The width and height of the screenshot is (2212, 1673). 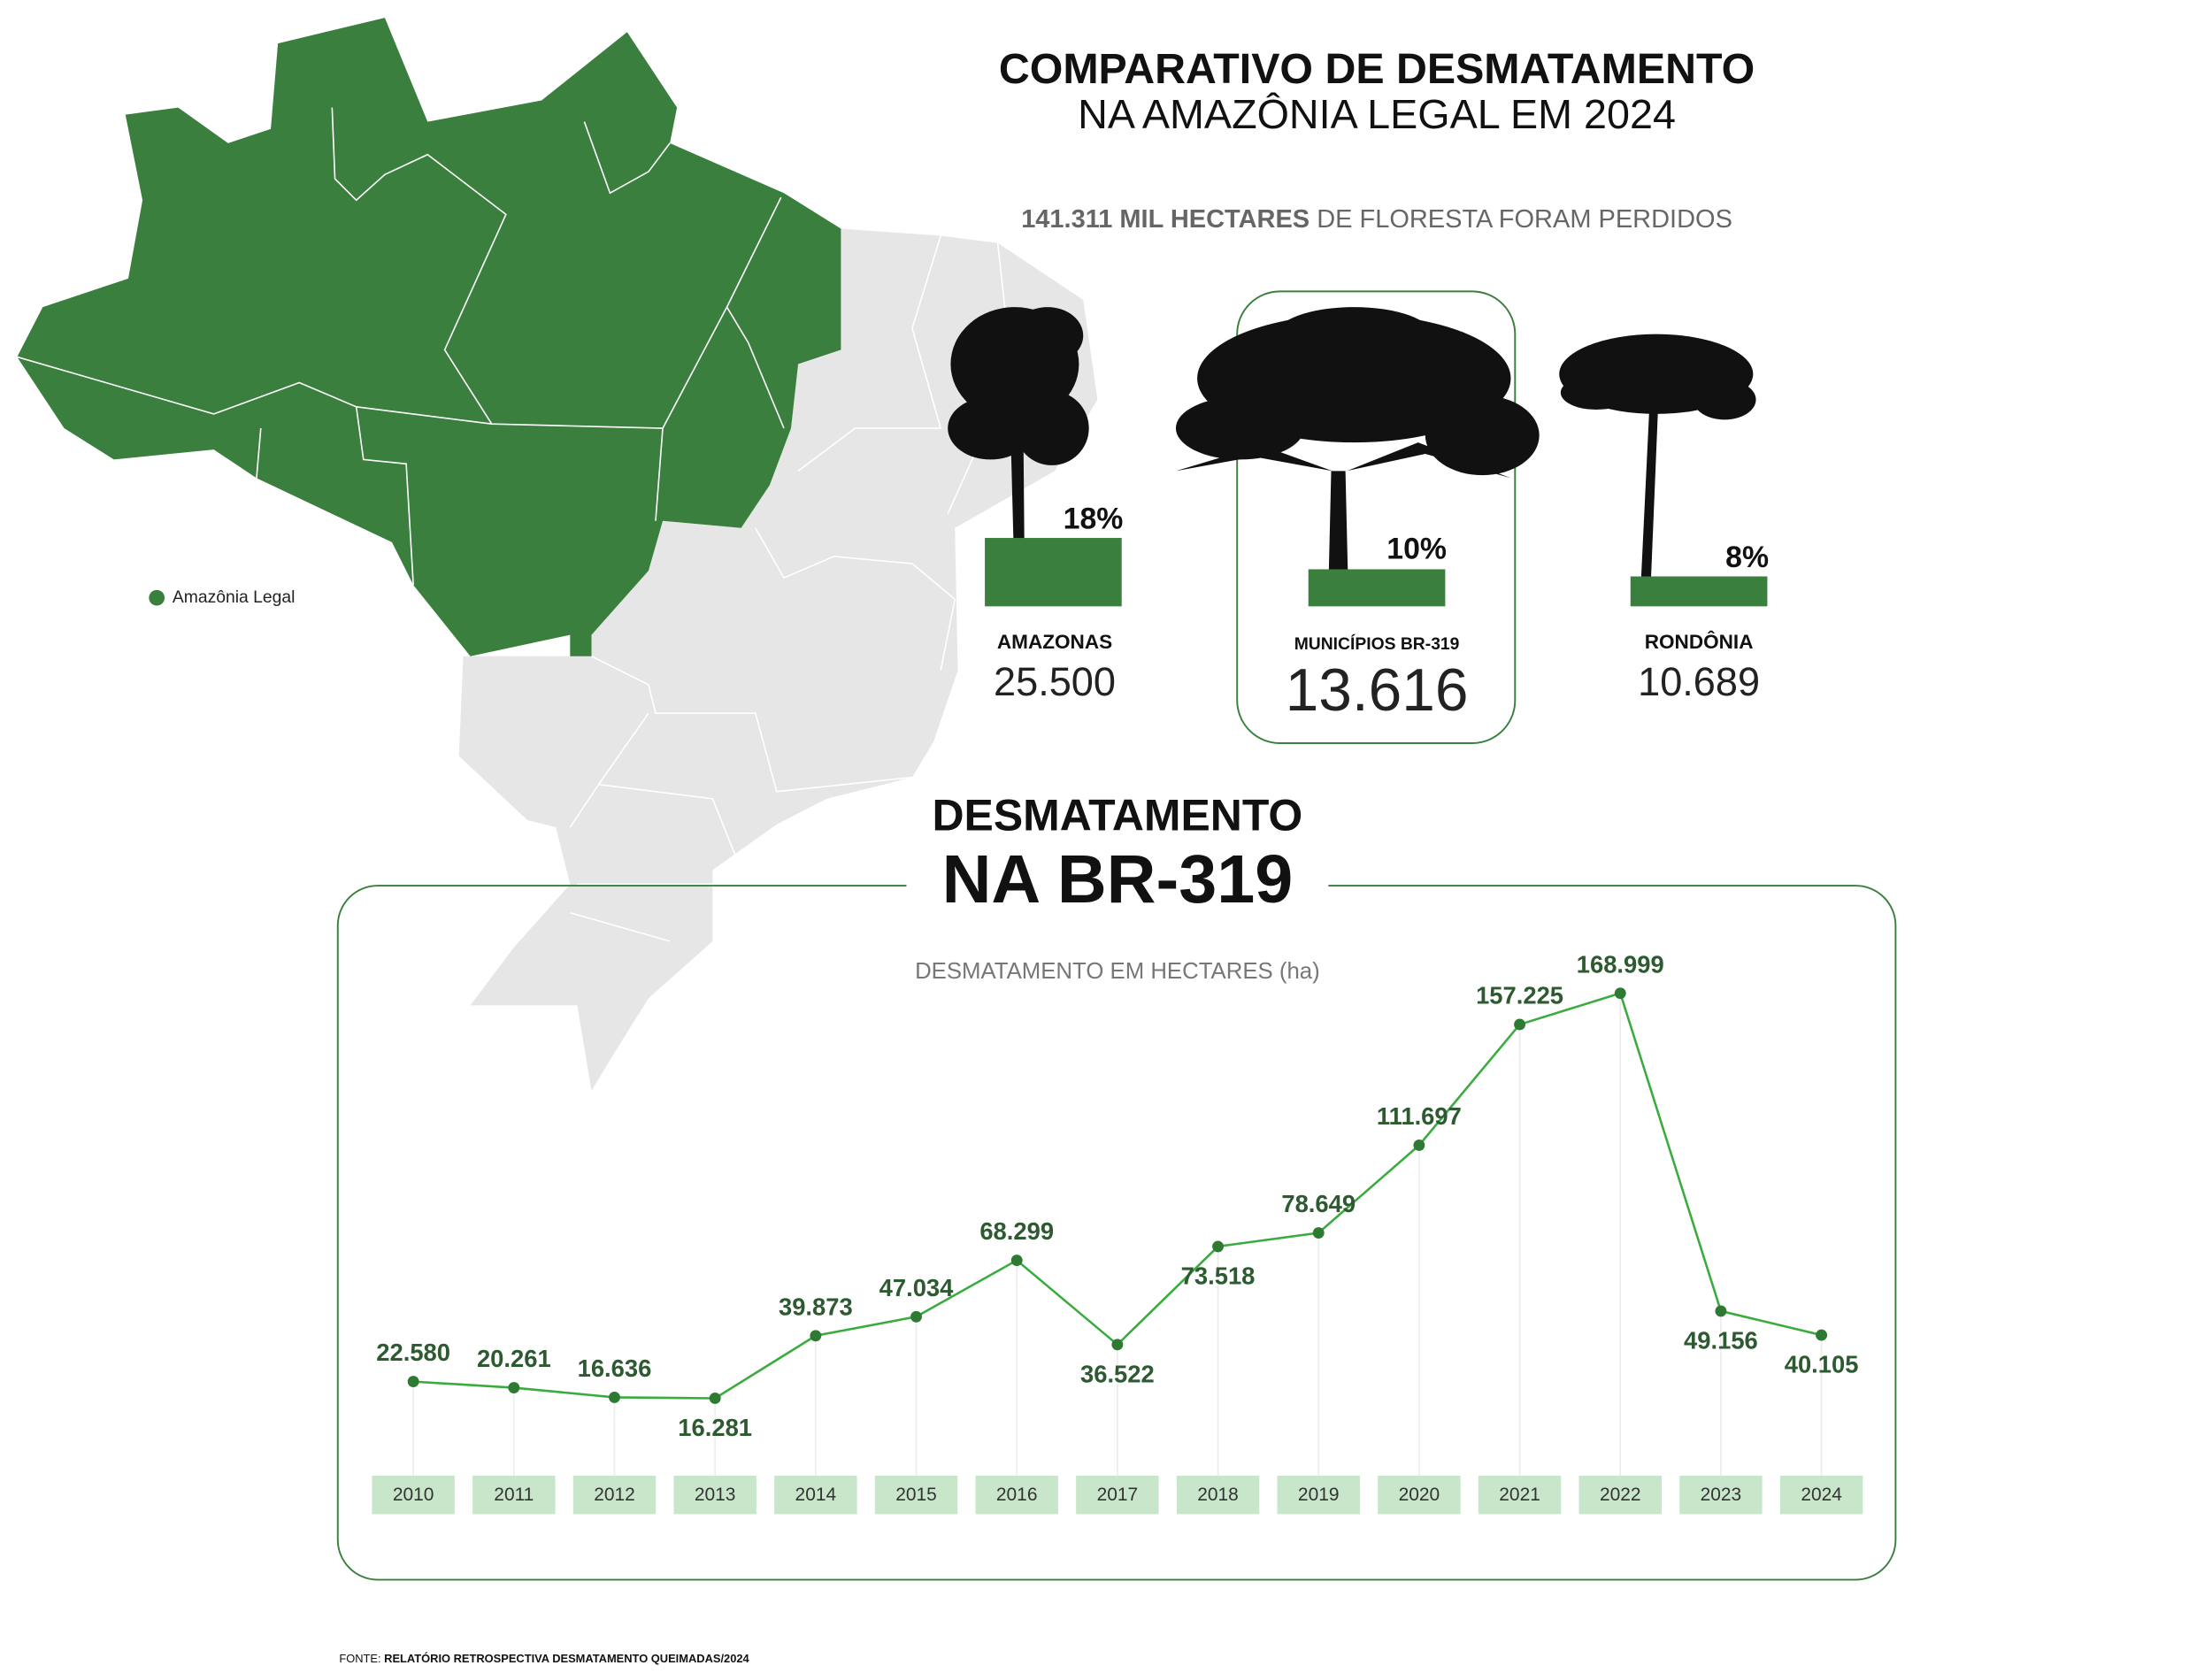 I want to click on y-axis-label: DESMATAMENTO EM HECTARES (ha), so click(x=1117, y=971).